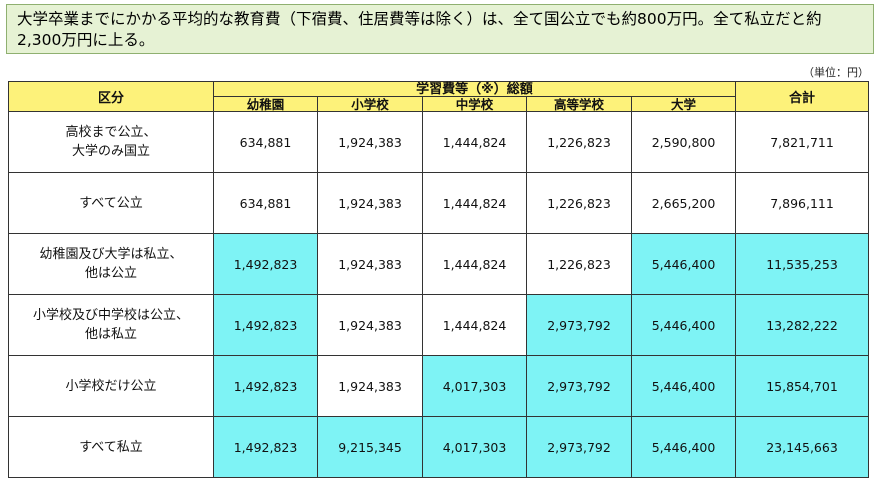 The width and height of the screenshot is (883, 488). I want to click on row-category-line: 高校まで公立、, so click(111, 132).